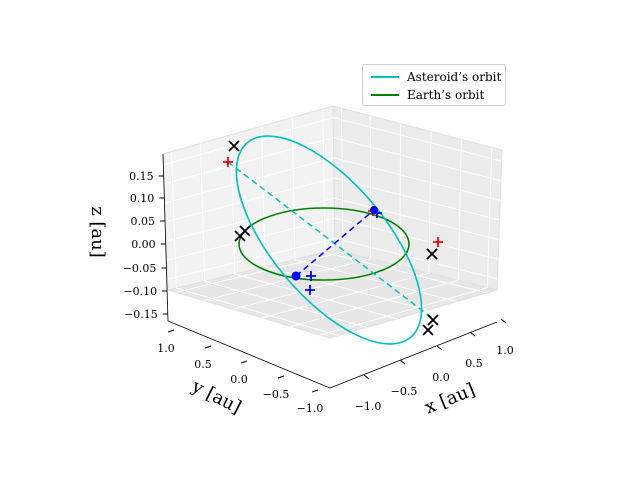  I want to click on orbits, so click(329, 240).